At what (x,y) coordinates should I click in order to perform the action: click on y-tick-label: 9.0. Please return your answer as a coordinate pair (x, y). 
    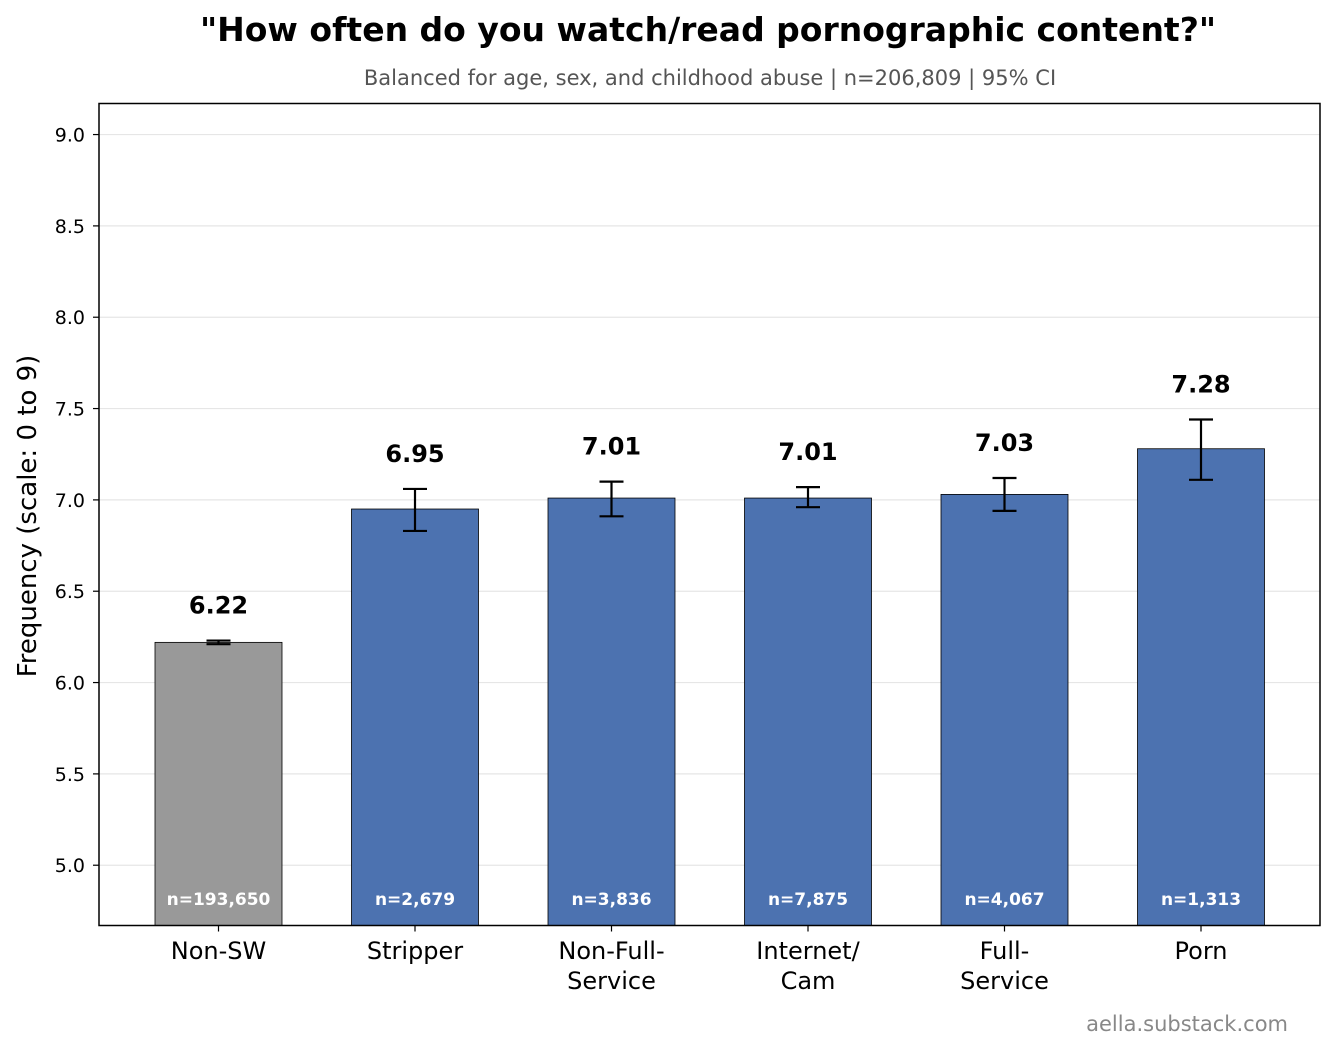
    Looking at the image, I should click on (70, 136).